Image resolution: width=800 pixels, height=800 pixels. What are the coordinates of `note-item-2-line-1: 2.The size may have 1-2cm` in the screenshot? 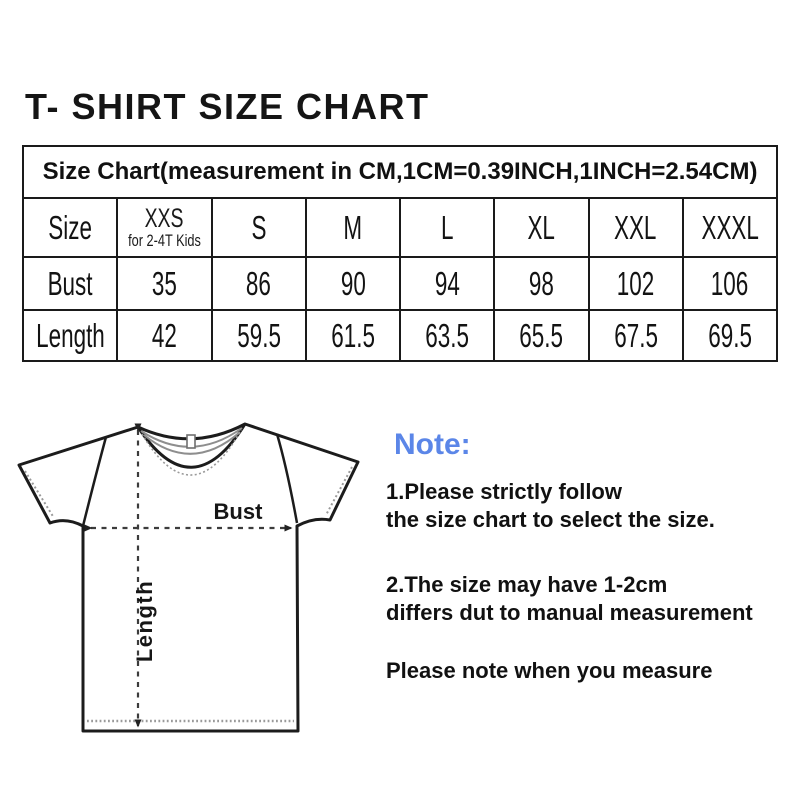 It's located at (527, 584).